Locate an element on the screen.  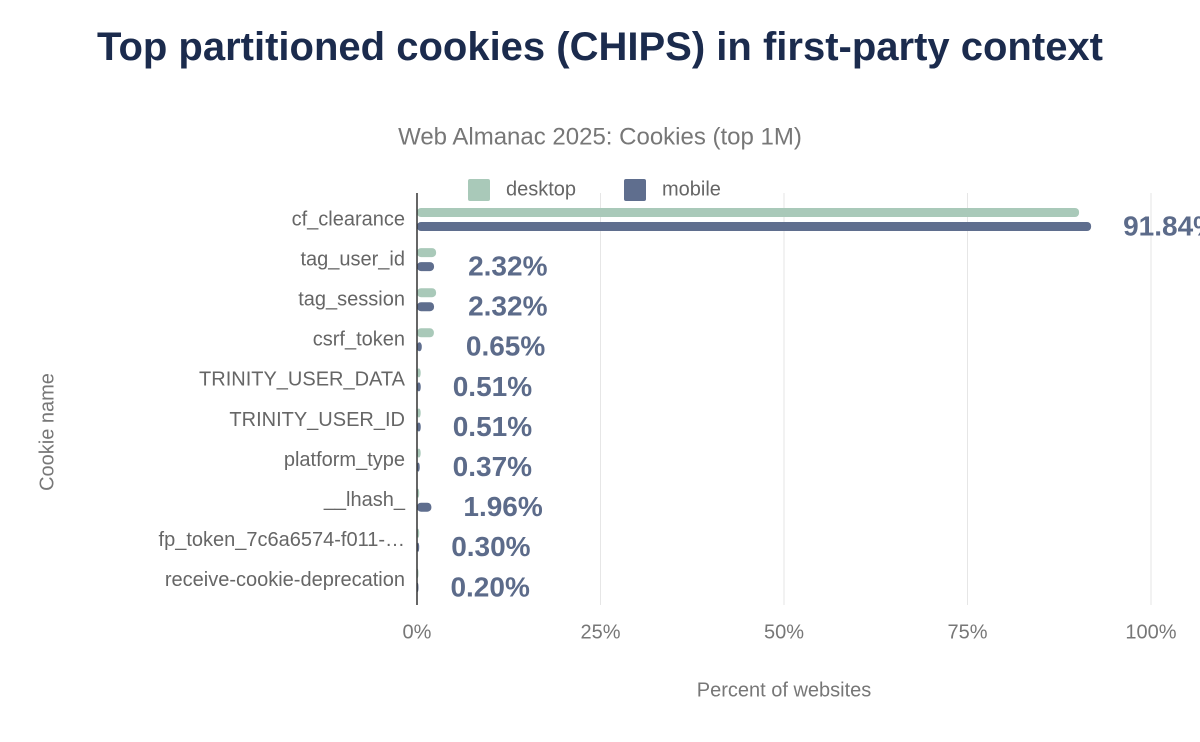
x-tick-label: 100% is located at coordinates (1150, 632).